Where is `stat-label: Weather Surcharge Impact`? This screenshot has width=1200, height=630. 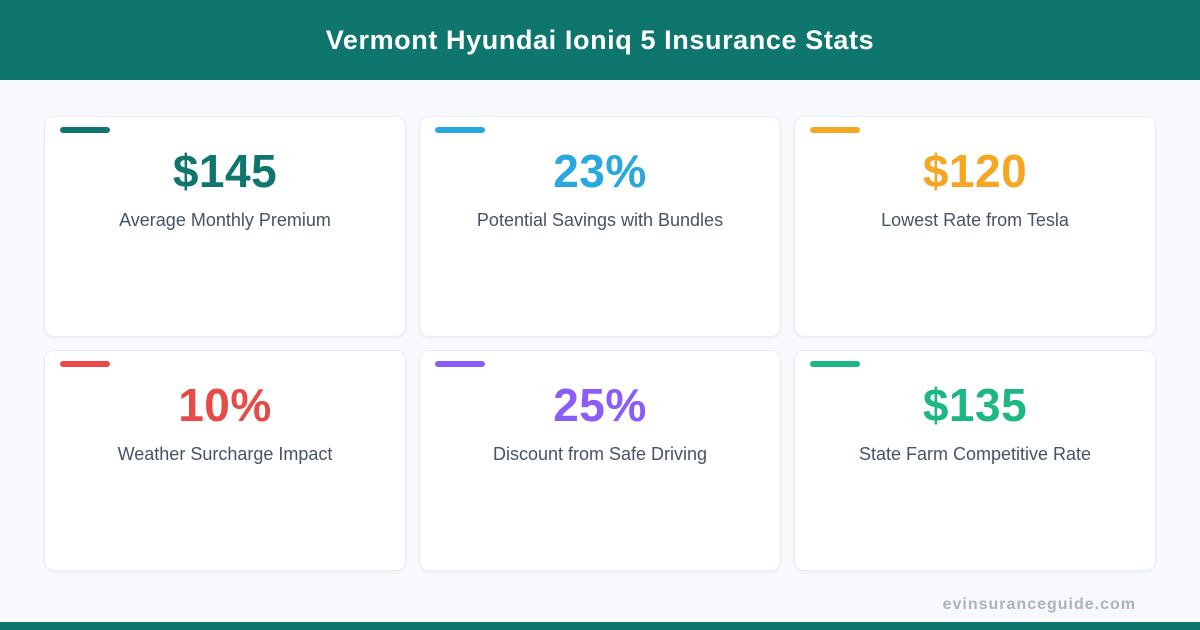
stat-label: Weather Surcharge Impact is located at coordinates (225, 454).